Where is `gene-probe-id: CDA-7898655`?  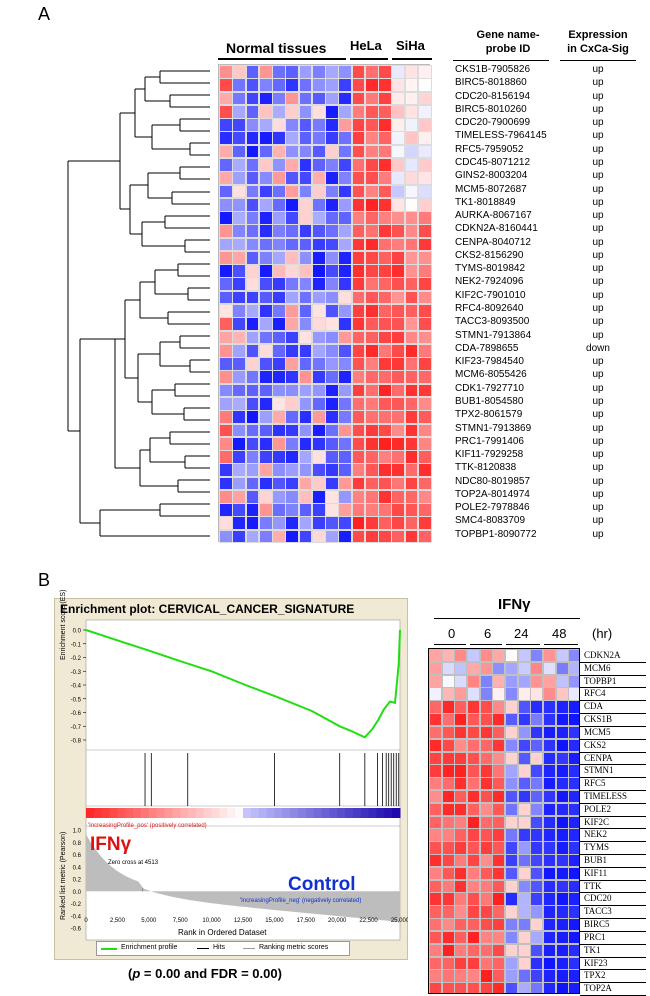 gene-probe-id: CDA-7898655 is located at coordinates (487, 348).